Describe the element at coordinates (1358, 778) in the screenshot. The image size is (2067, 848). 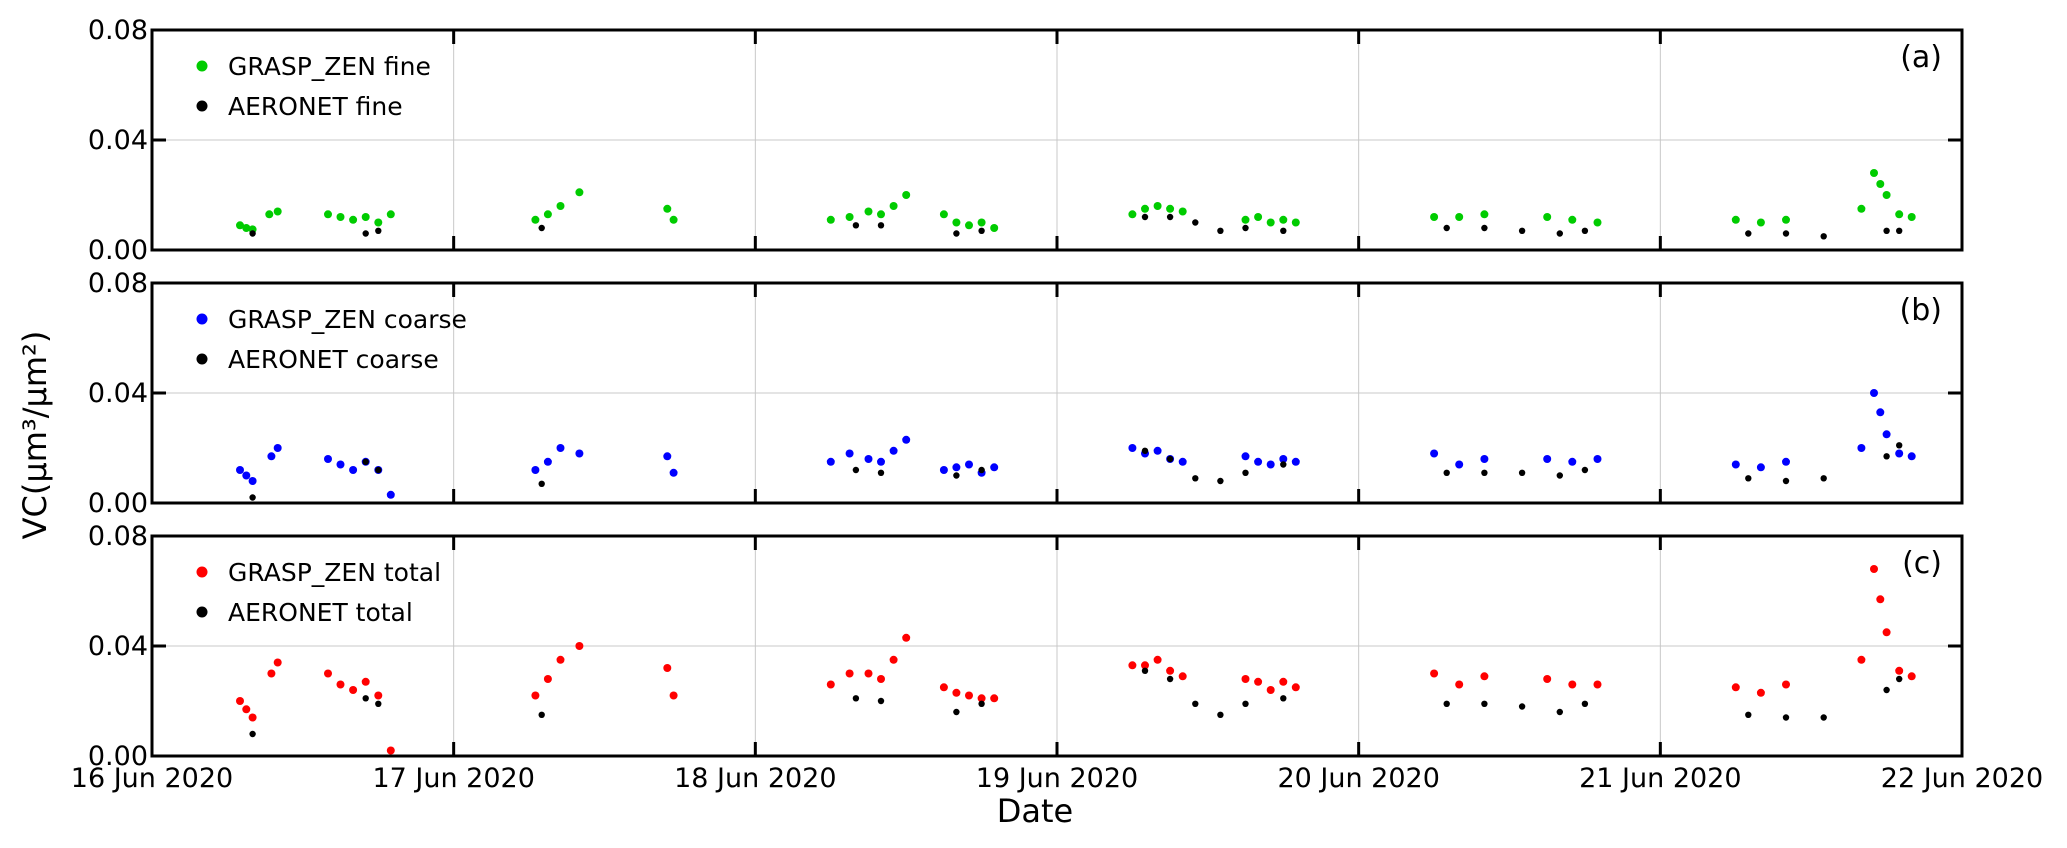
I see `x-tick-label: 20 Jun 2020` at that location.